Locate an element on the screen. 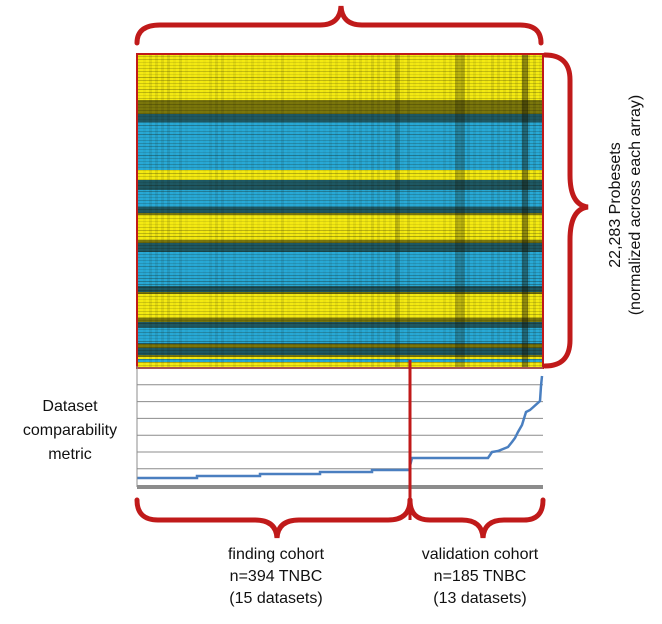 The image size is (662, 624). metric-gridlines is located at coordinates (340, 418).